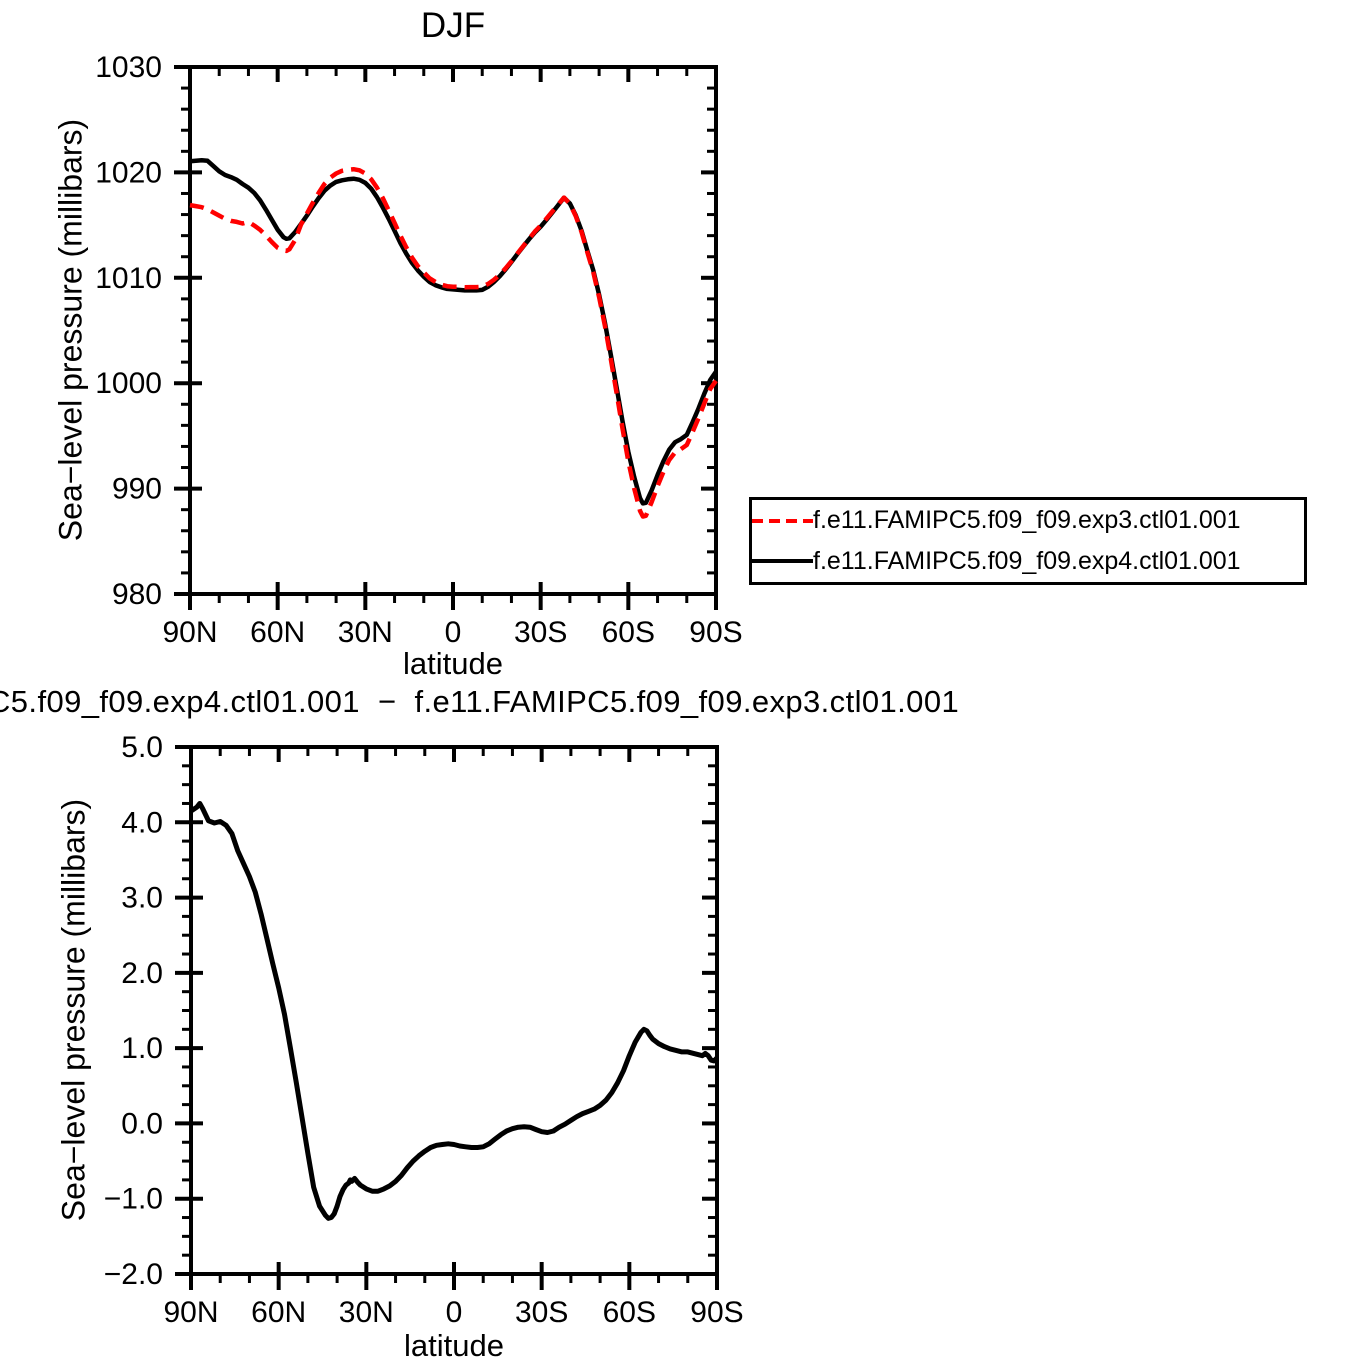  What do you see at coordinates (142, 1048) in the screenshot?
I see `y-tick-label: 1.0` at bounding box center [142, 1048].